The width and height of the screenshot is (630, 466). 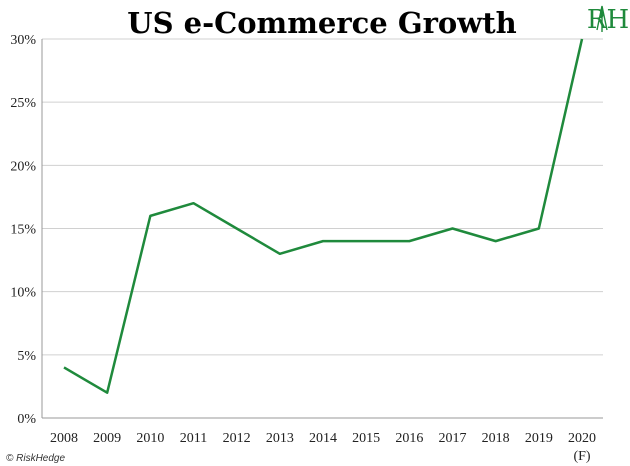 I want to click on y-tick-label: 25%, so click(x=23, y=103).